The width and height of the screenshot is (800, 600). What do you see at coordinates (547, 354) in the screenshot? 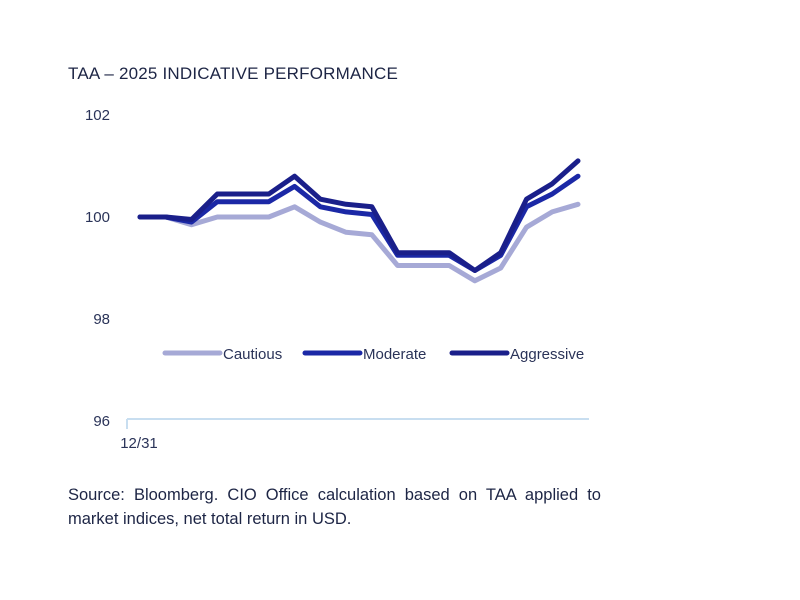
I see `legend-label-aggressive: Aggressive` at bounding box center [547, 354].